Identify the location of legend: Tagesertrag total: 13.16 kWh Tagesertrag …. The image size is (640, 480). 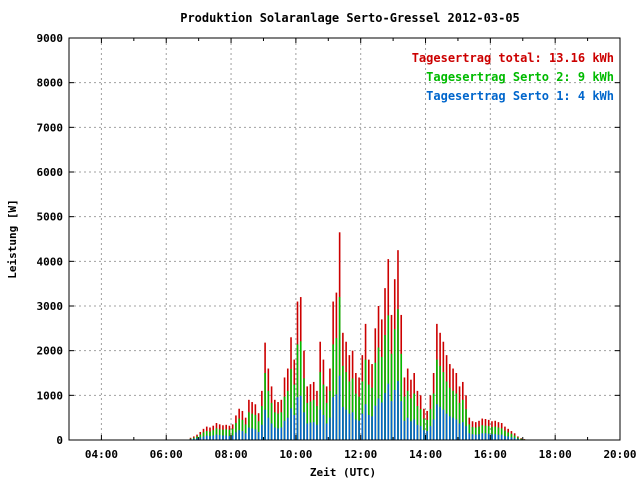
(513, 77).